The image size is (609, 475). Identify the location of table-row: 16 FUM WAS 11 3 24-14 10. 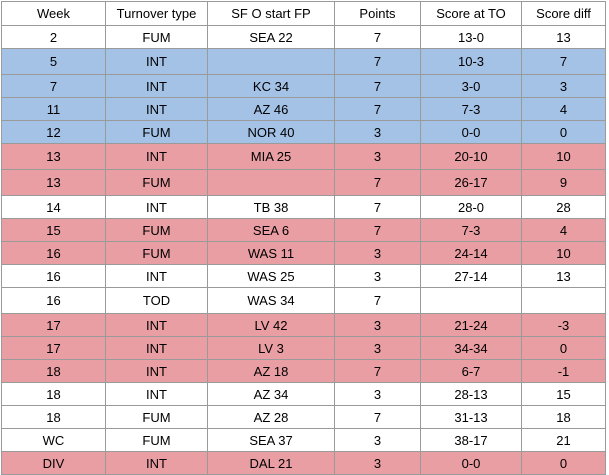
(303, 253).